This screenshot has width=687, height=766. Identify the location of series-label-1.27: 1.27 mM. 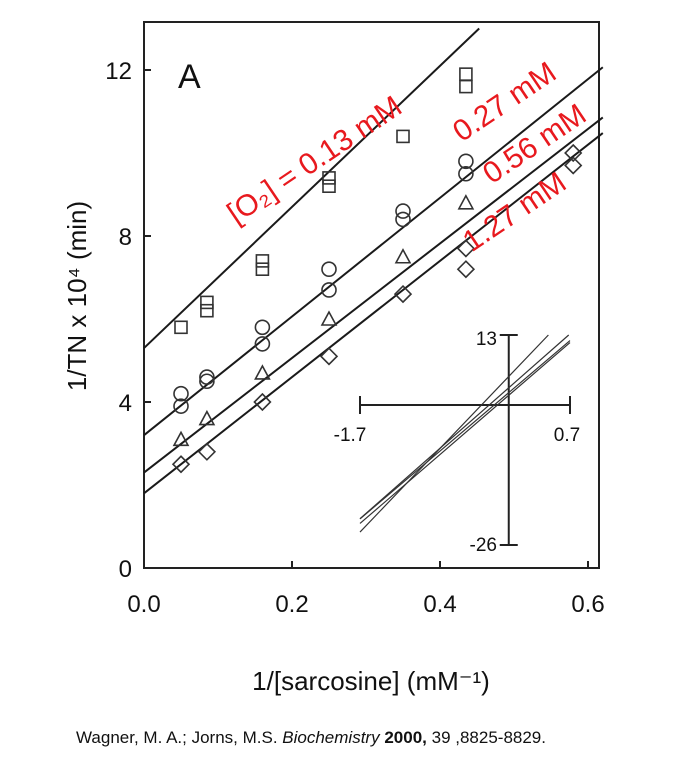
(514, 212).